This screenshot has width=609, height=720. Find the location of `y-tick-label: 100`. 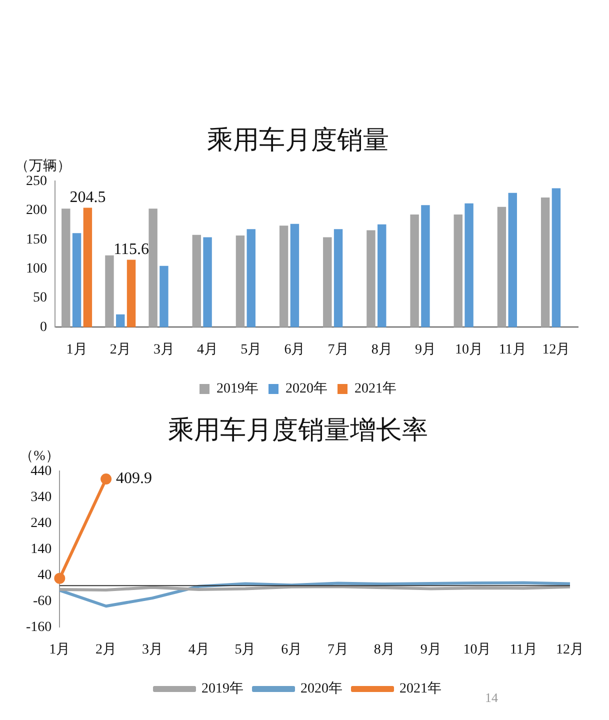

y-tick-label: 100 is located at coordinates (36, 268).